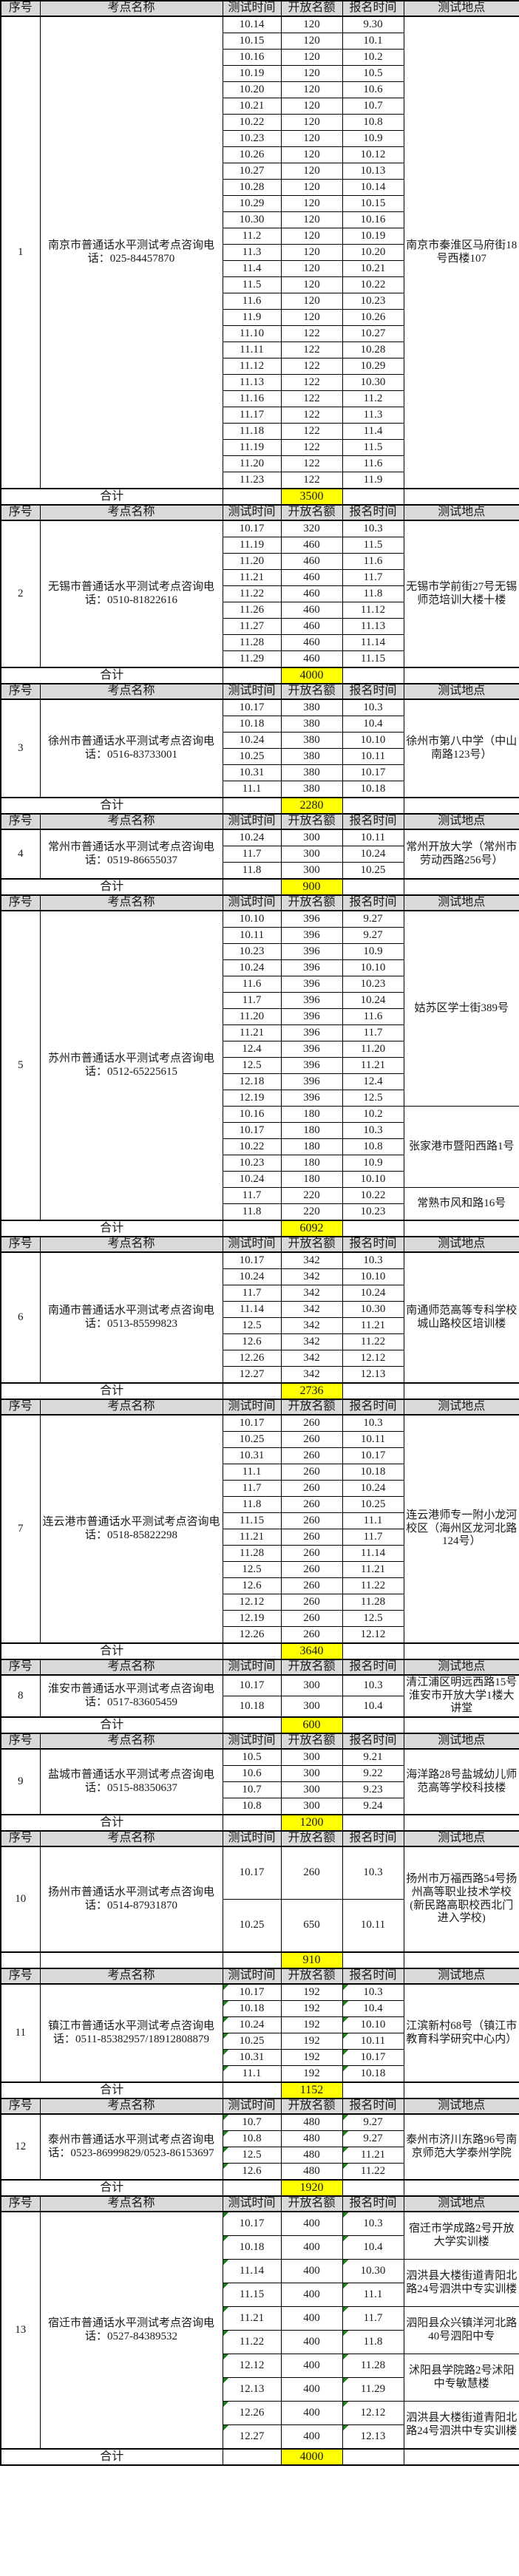 This screenshot has width=519, height=2576. I want to click on cell-reg-date: 12.4, so click(373, 1081).